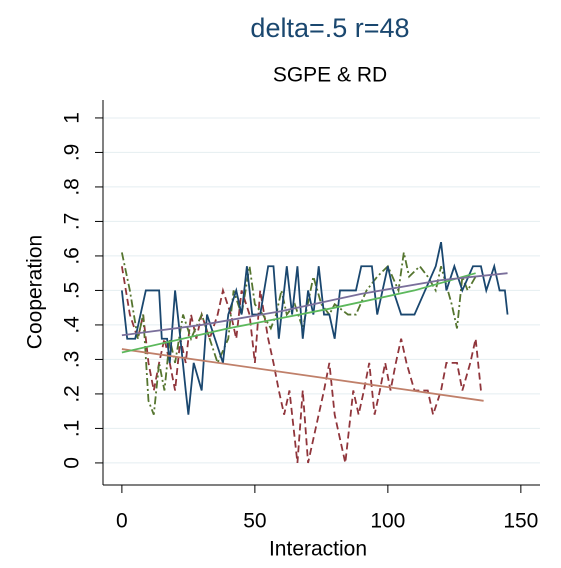 The image size is (561, 568). Describe the element at coordinates (330, 75) in the screenshot. I see `chart-subtitle: SGPE & RD` at that location.